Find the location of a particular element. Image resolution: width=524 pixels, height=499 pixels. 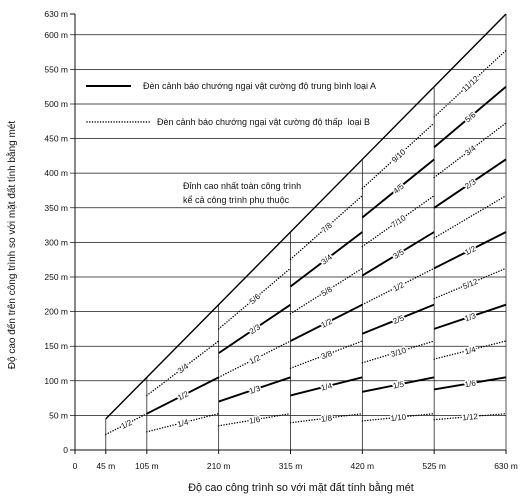

y-tick-label-450: 450 m is located at coordinates (56, 139).